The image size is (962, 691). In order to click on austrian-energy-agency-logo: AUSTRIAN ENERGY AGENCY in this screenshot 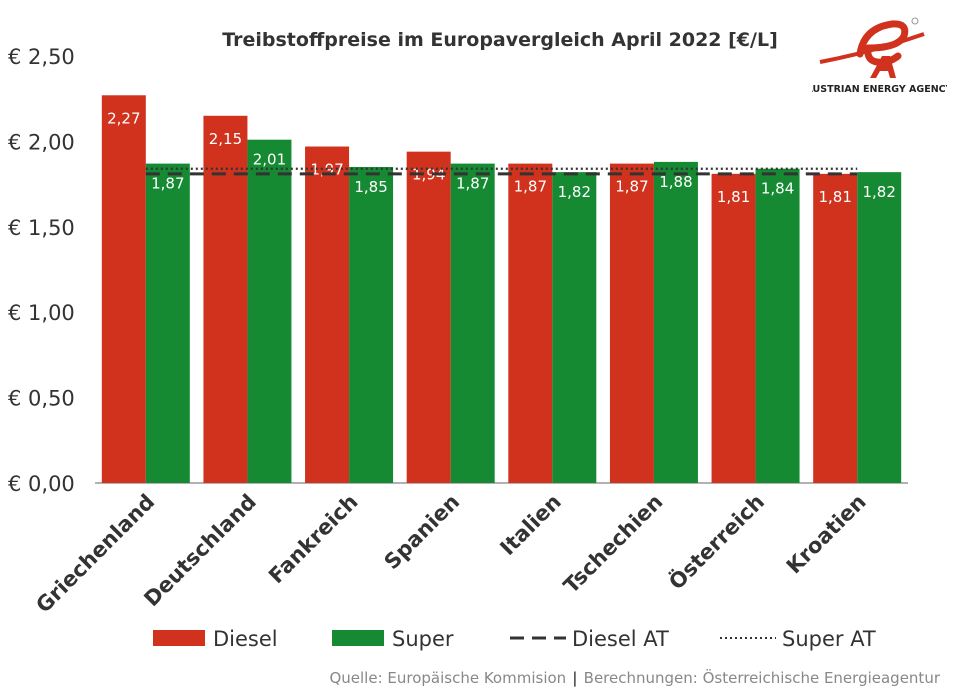, I will do `click(879, 55)`.